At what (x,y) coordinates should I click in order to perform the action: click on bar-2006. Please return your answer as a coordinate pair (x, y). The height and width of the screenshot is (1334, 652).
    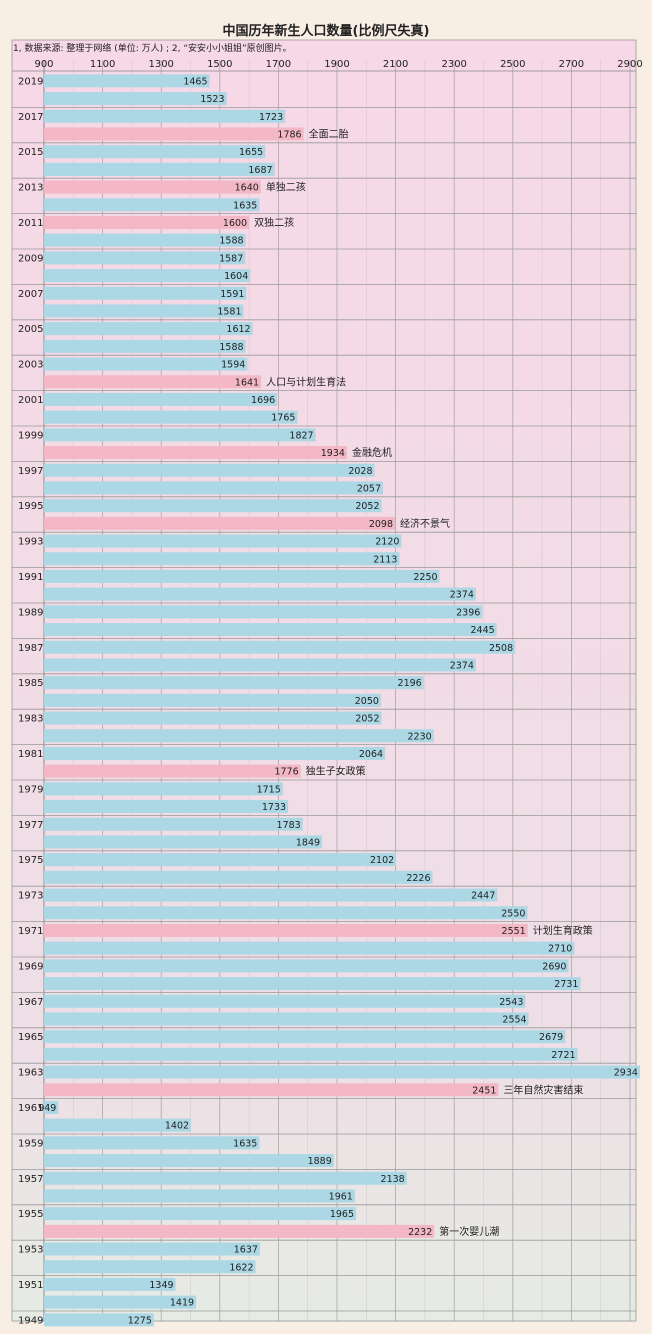
    Looking at the image, I should click on (144, 311).